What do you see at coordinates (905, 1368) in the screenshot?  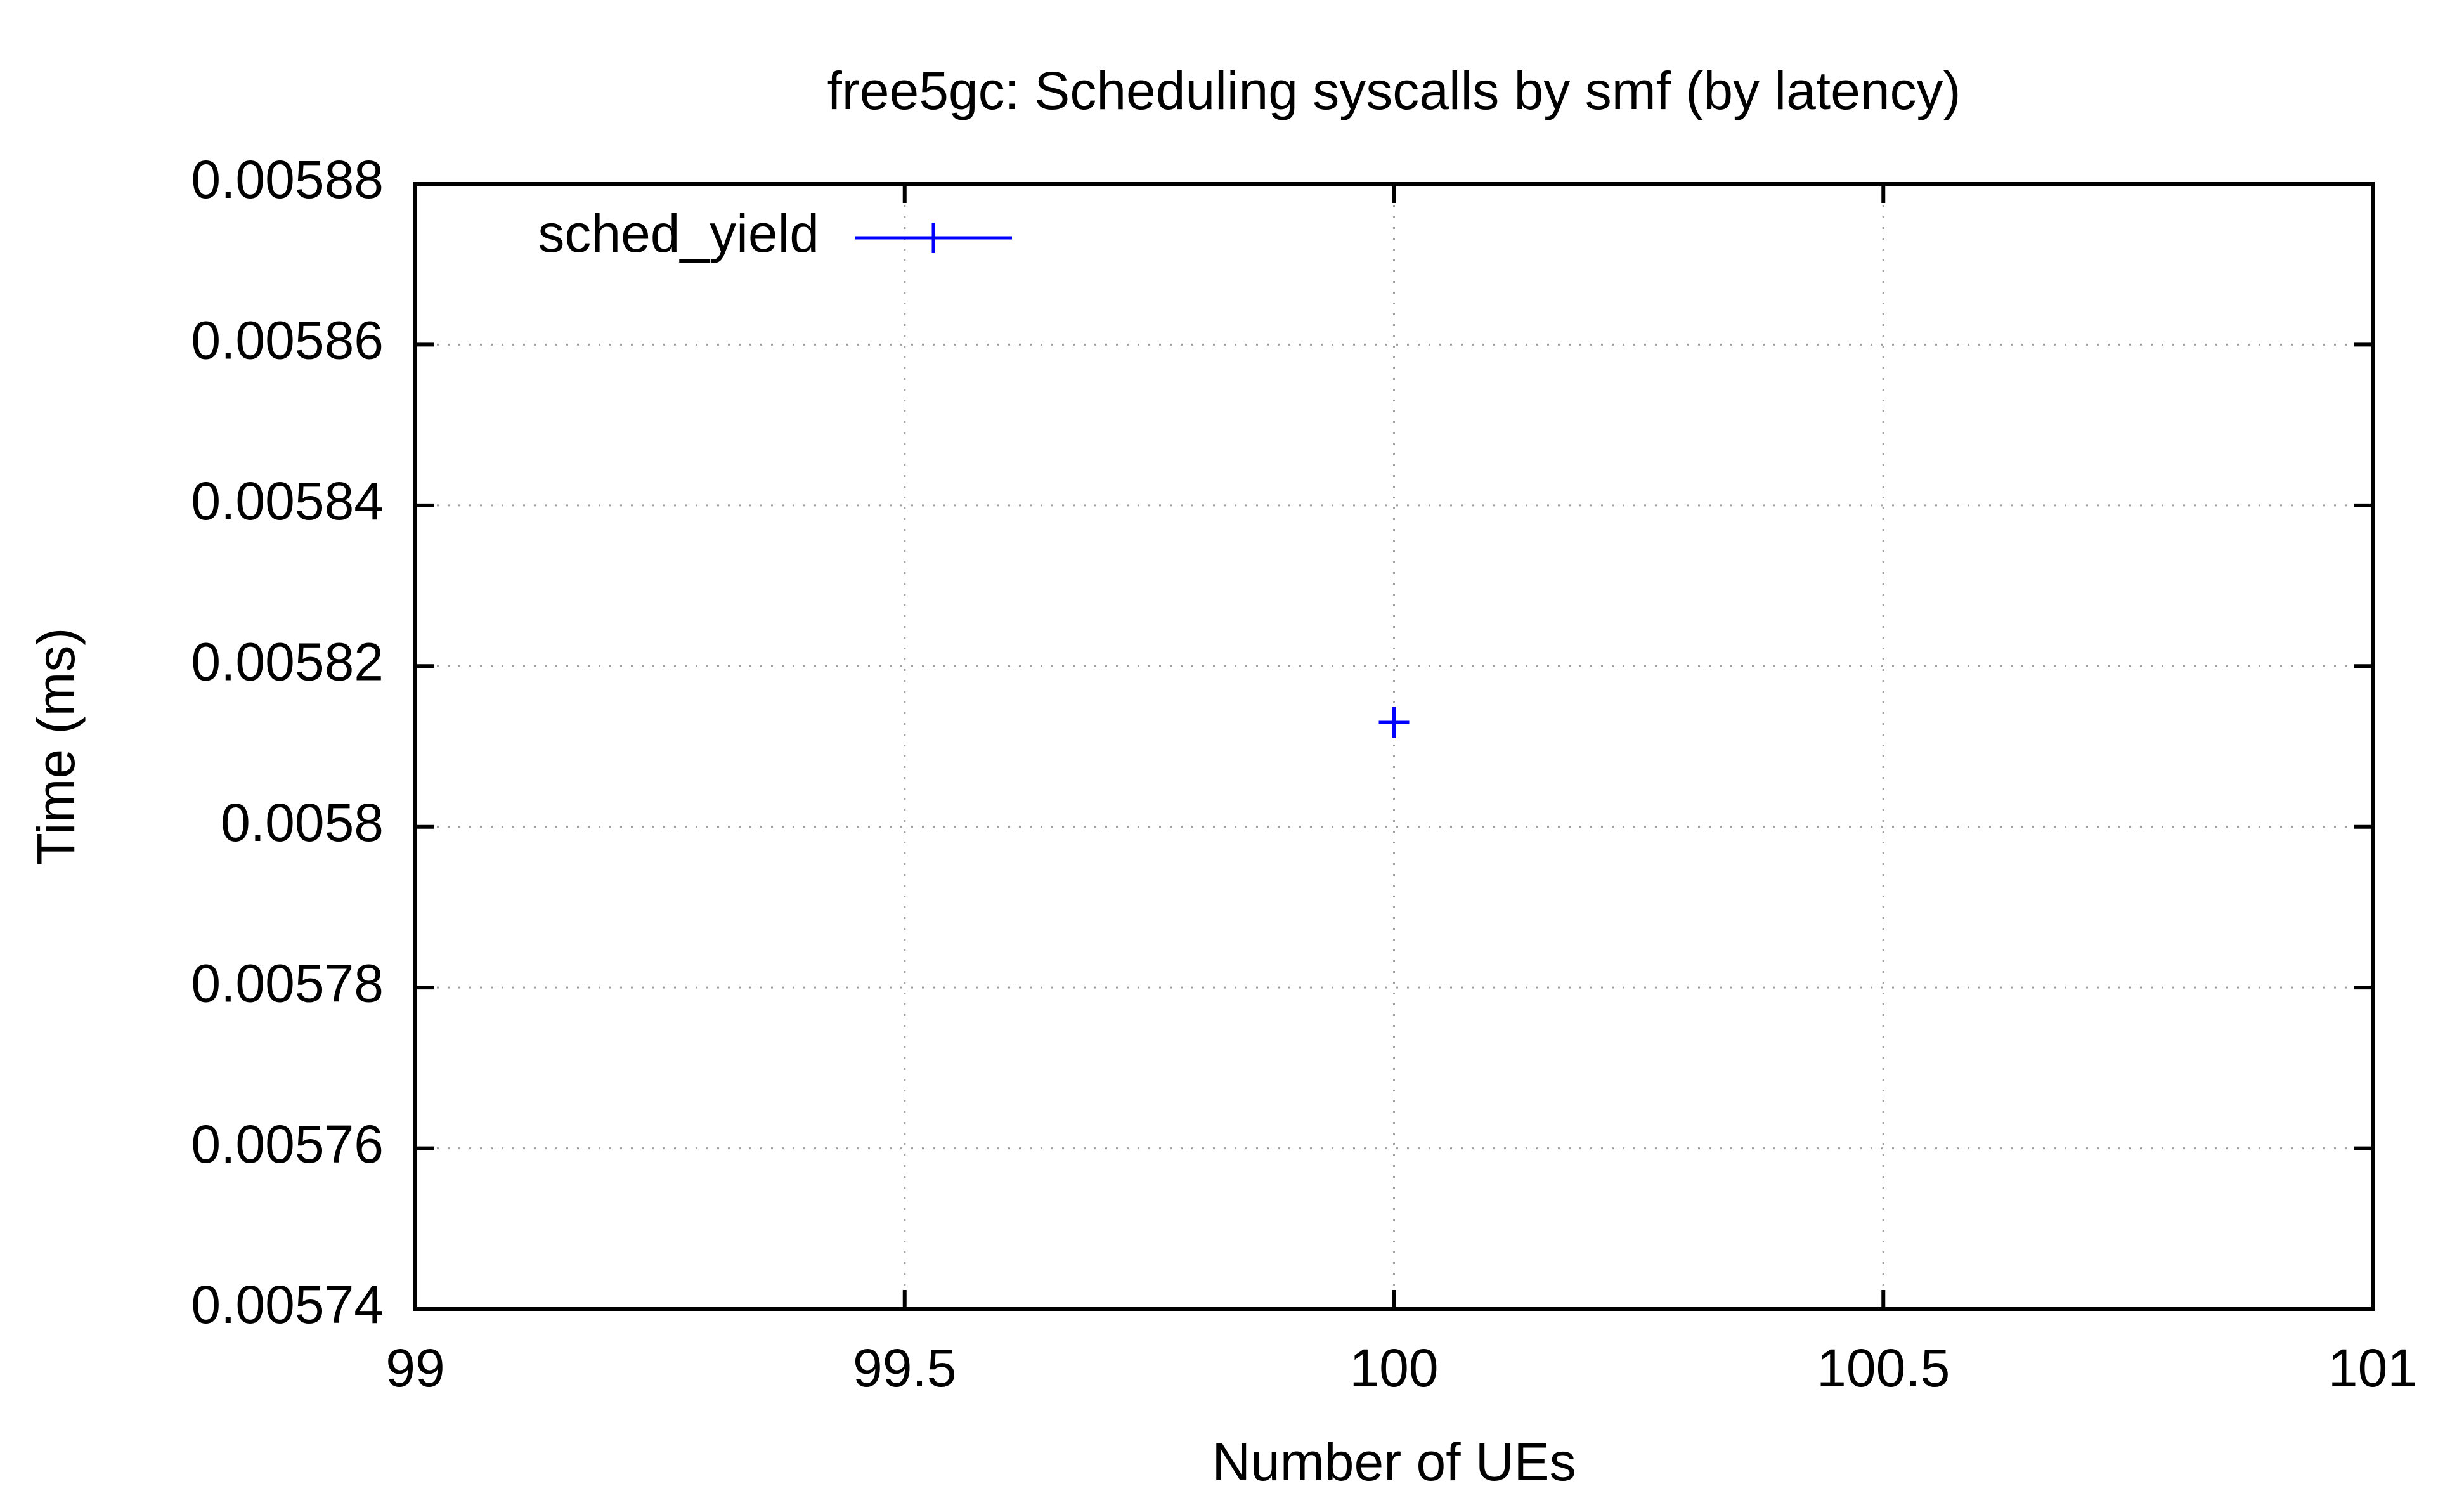 I see `x-tick-label: 99.5` at bounding box center [905, 1368].